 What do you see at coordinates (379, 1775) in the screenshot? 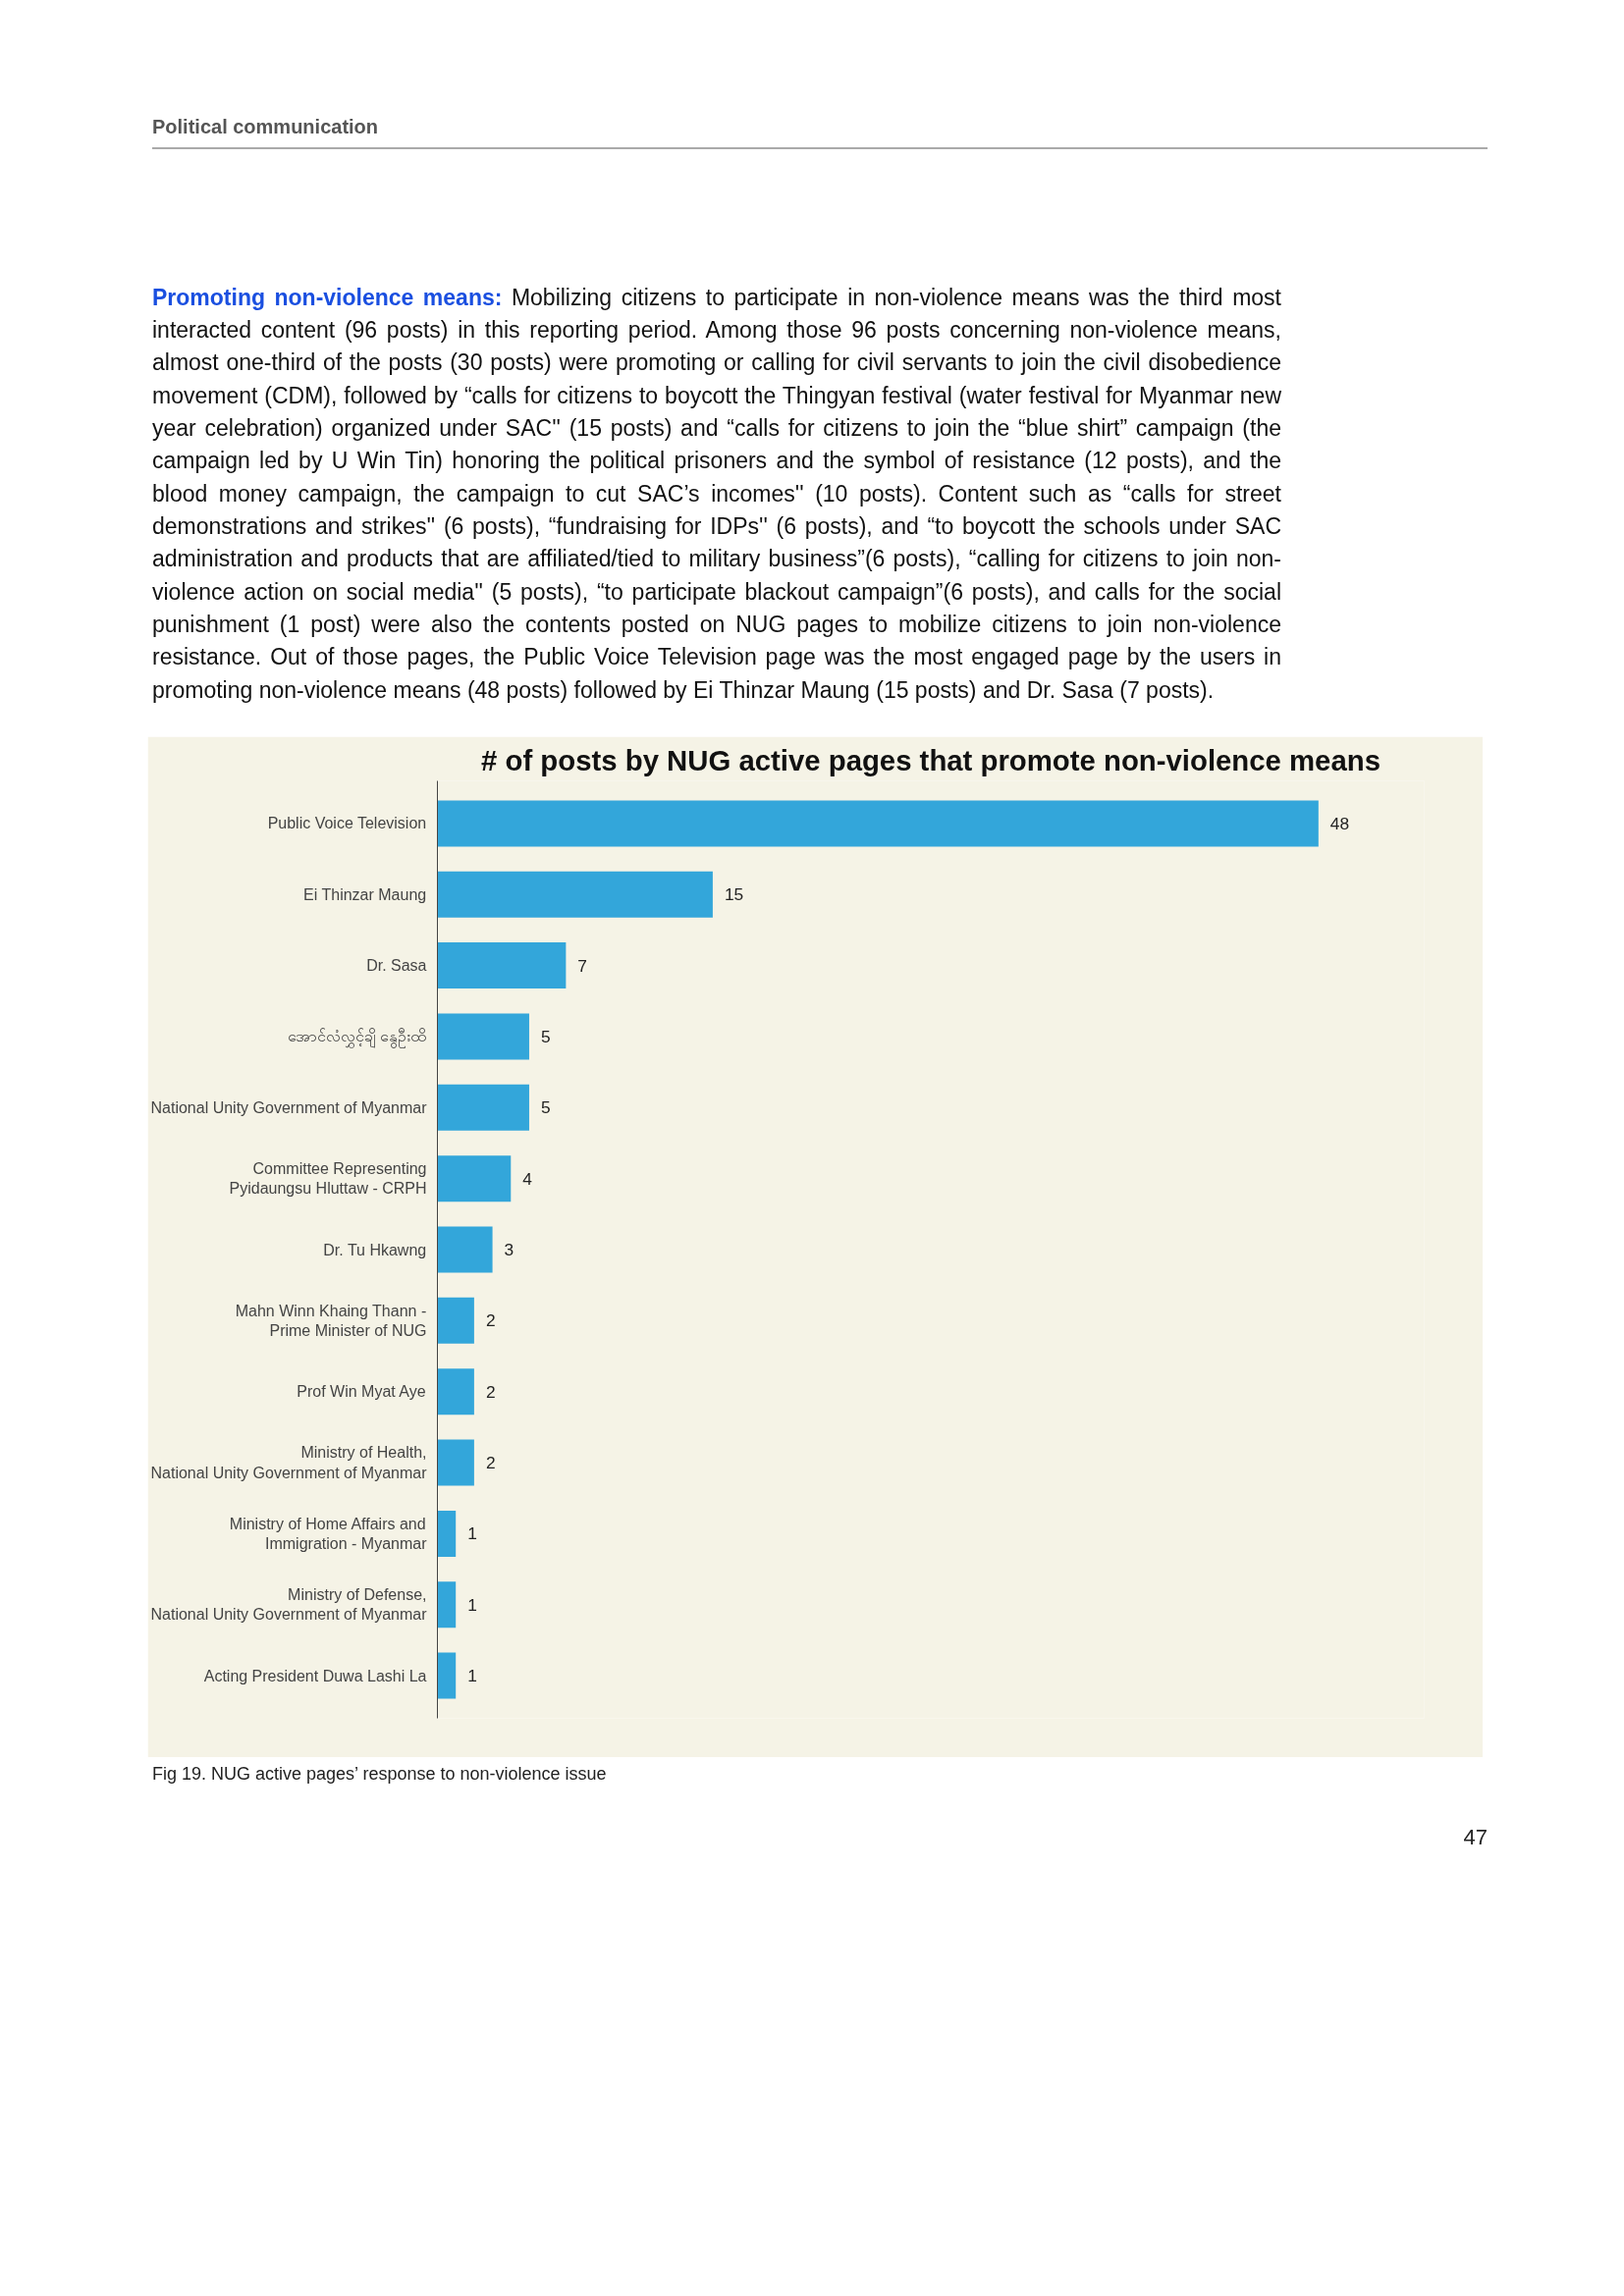
I see `caption: Fig 19. NUG active pages’ response to non-violence issue` at bounding box center [379, 1775].